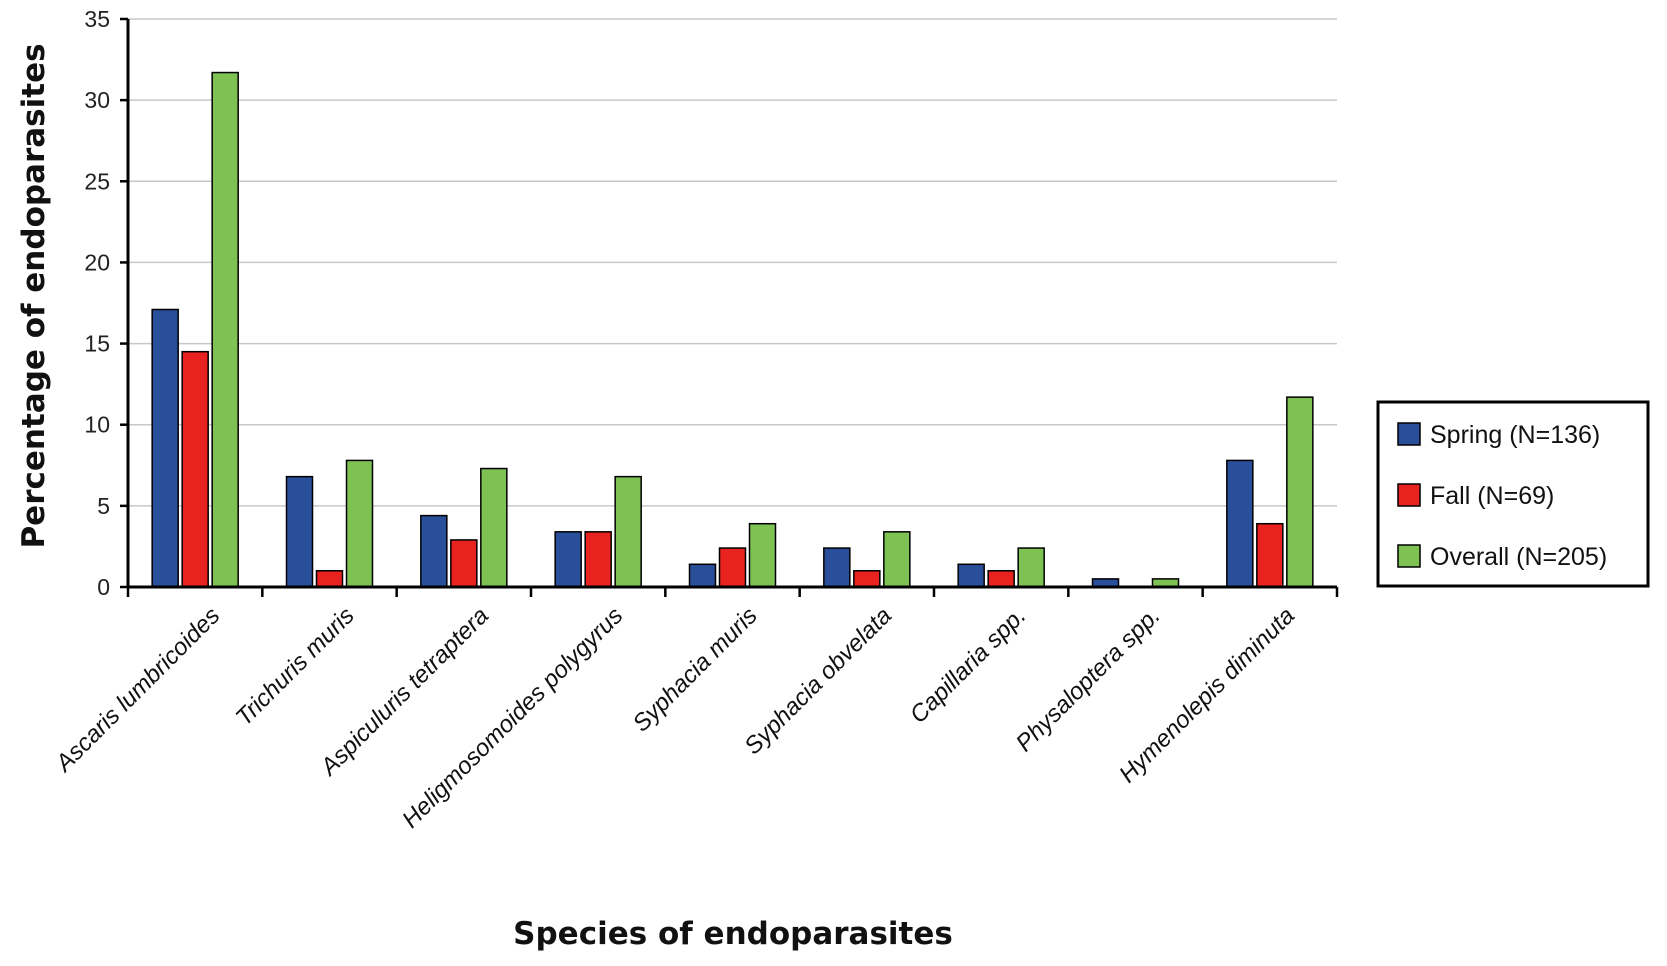 The image size is (1667, 966). What do you see at coordinates (97, 19) in the screenshot?
I see `y-tick-label: 35` at bounding box center [97, 19].